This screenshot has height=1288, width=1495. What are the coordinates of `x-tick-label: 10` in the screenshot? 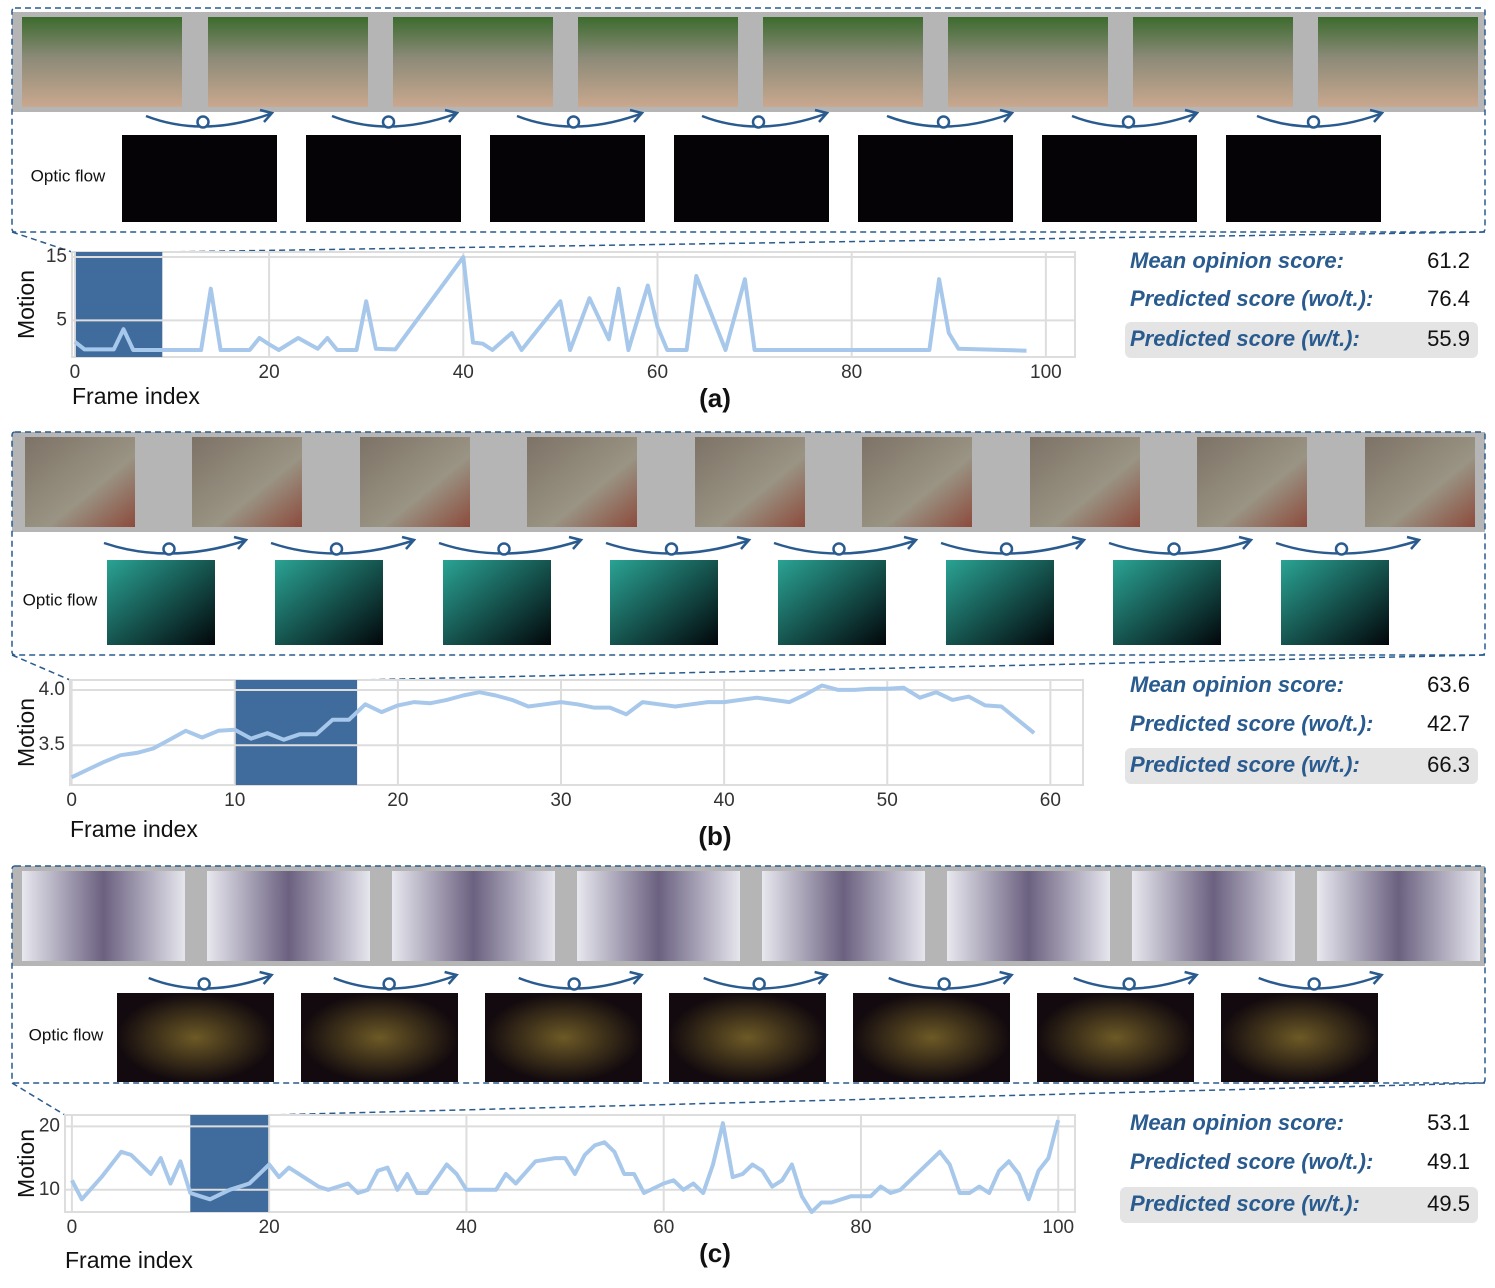 It's located at (234, 800).